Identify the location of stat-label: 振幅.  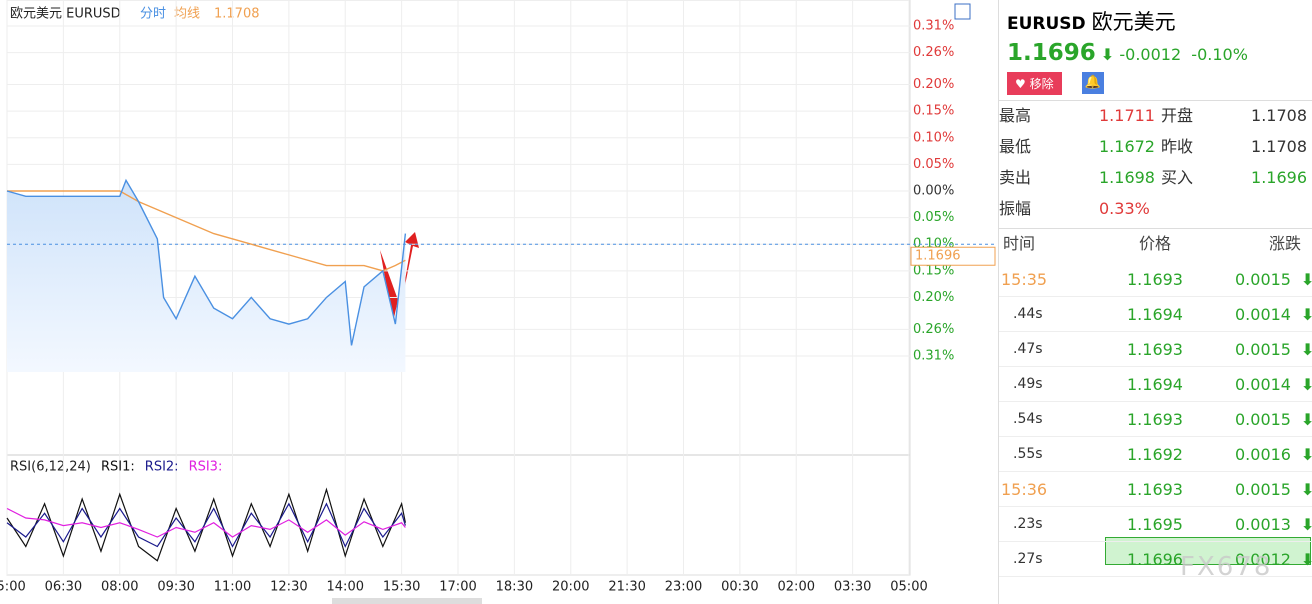
(1015, 208).